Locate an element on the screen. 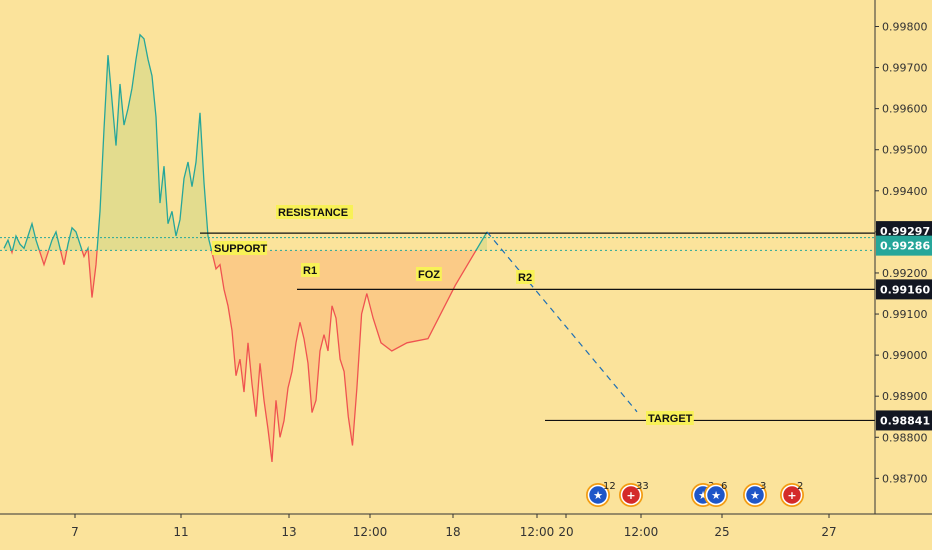  x-tick-label: 27 is located at coordinates (828, 532).